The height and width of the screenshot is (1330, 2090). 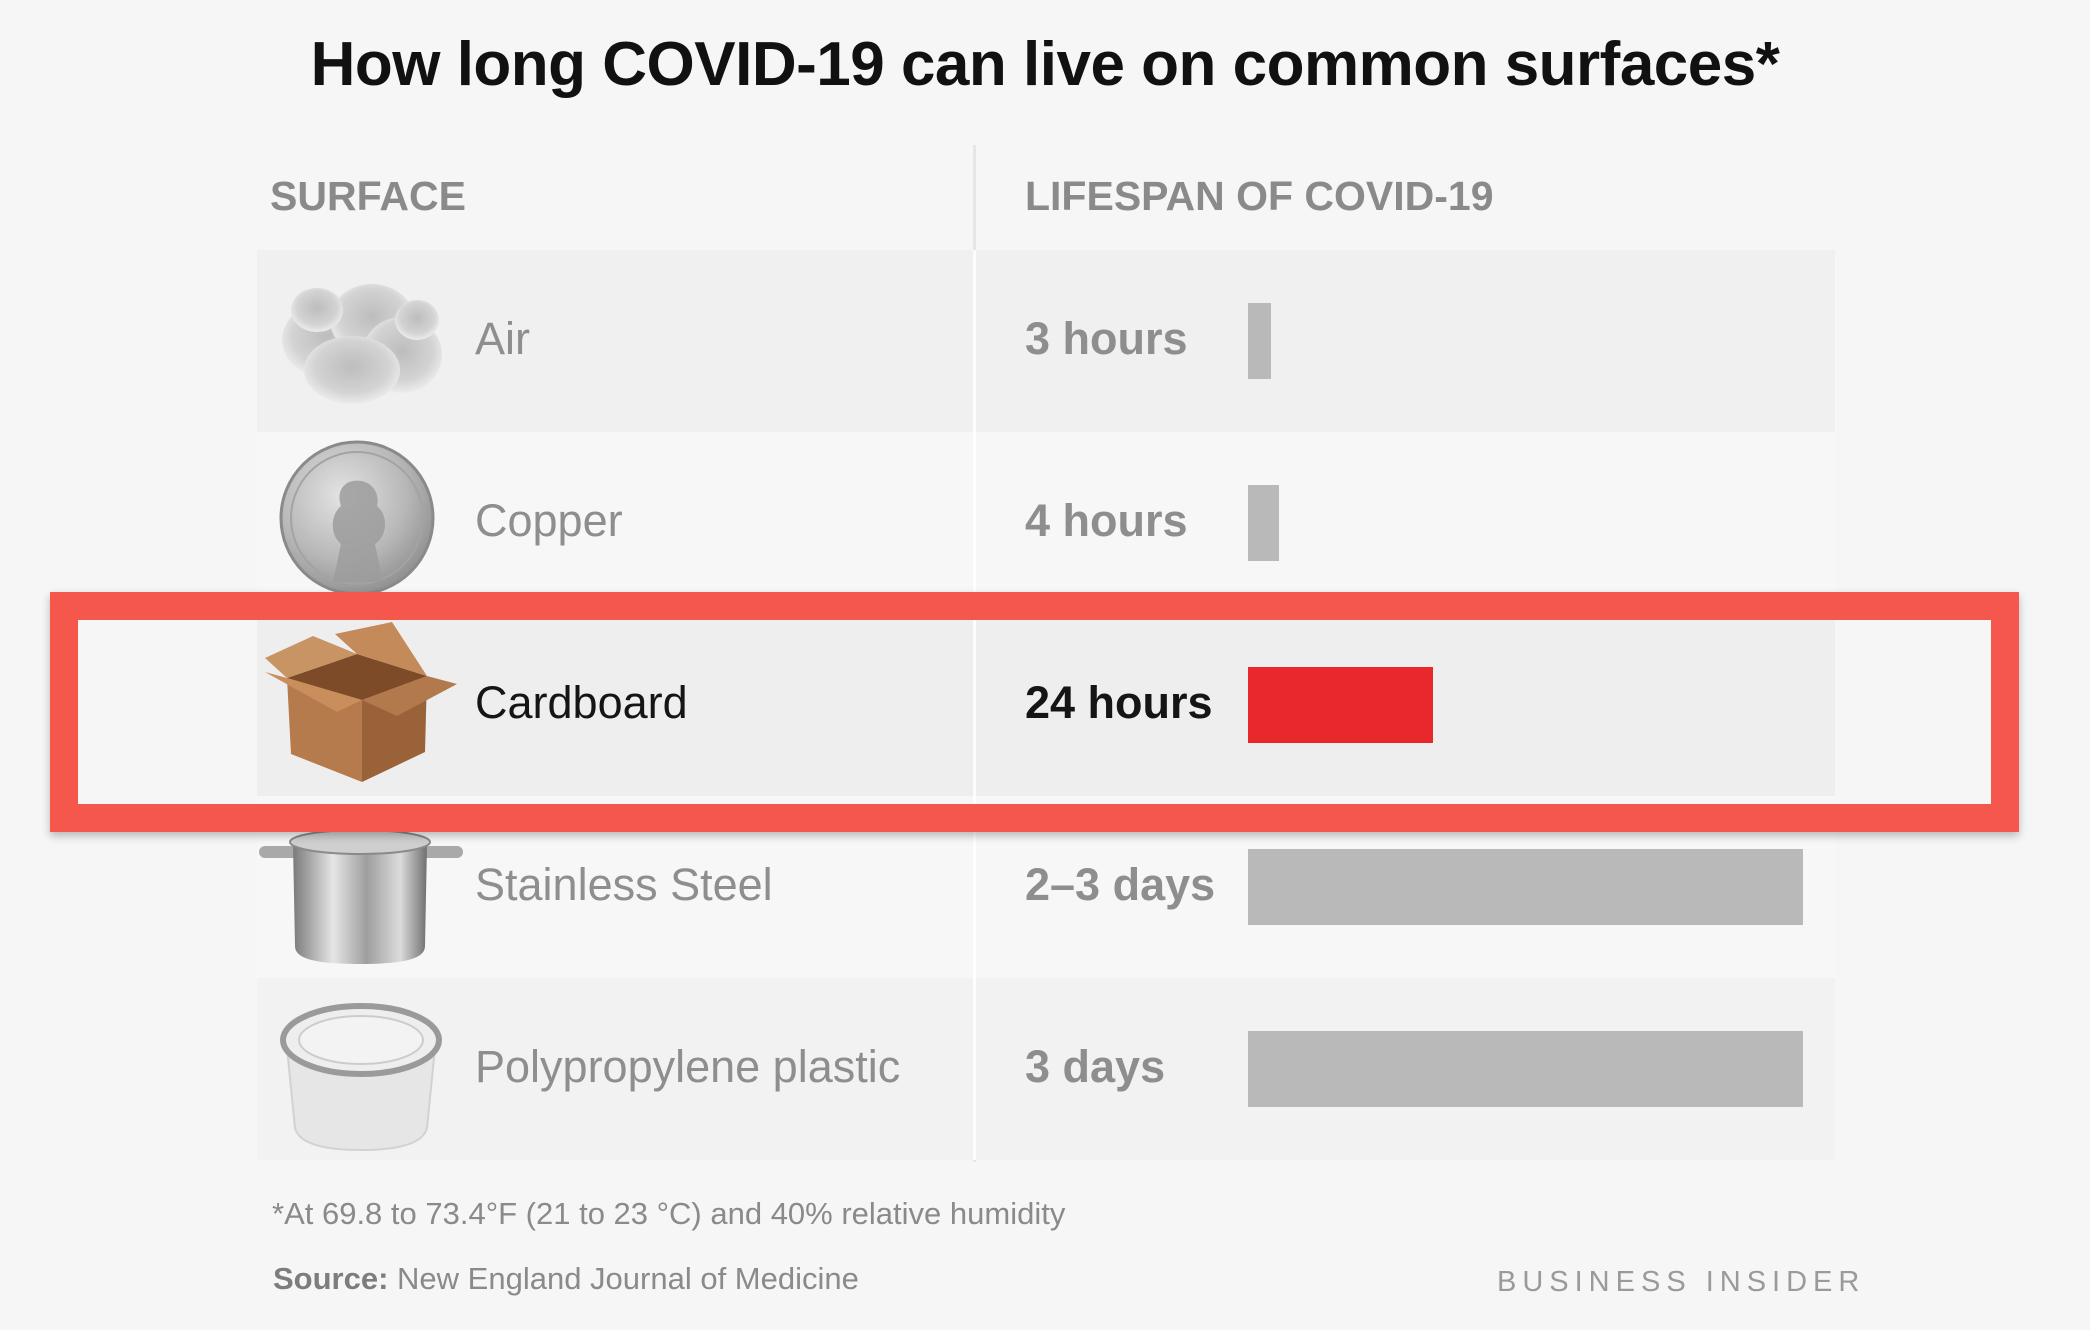 I want to click on surface-label: Cardboard, so click(x=581, y=702).